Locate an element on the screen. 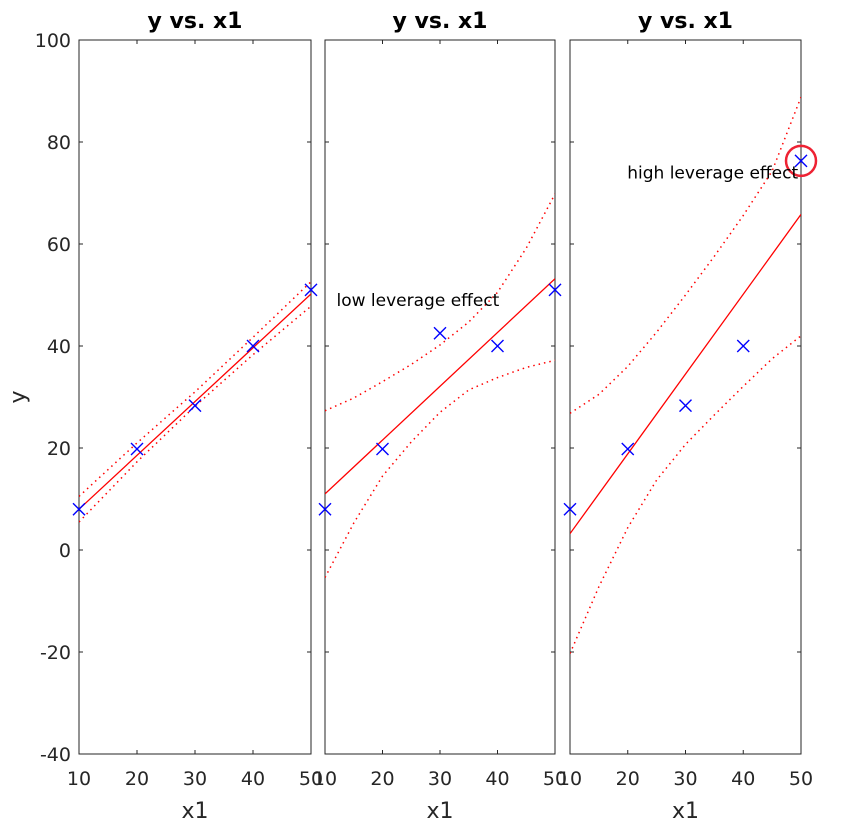  y-tick-label: -40 is located at coordinates (55, 755).